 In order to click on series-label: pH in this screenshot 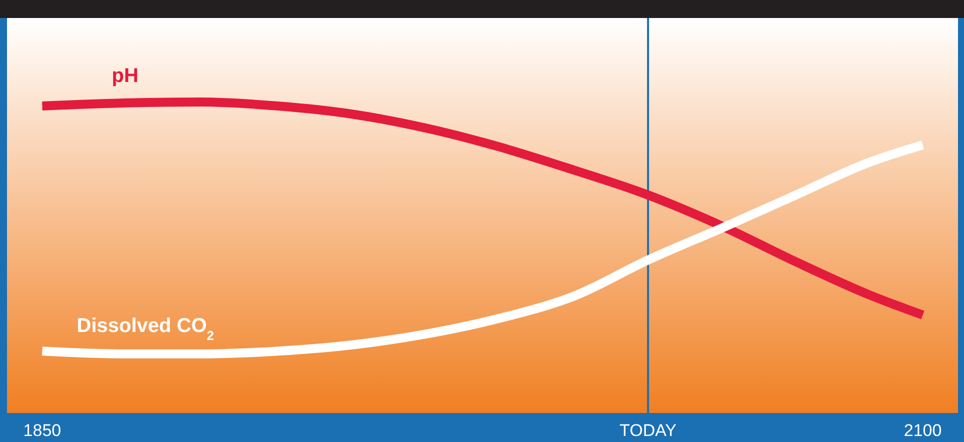, I will do `click(125, 76)`.